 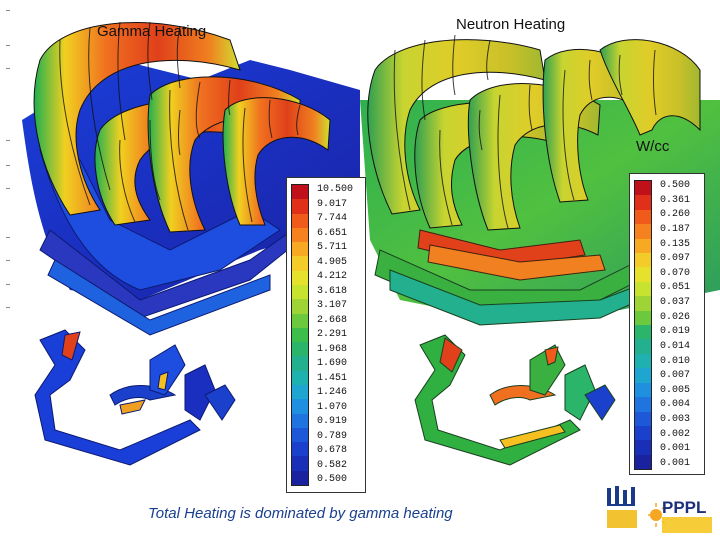 What do you see at coordinates (332, 262) in the screenshot?
I see `legend-label: 4.905` at bounding box center [332, 262].